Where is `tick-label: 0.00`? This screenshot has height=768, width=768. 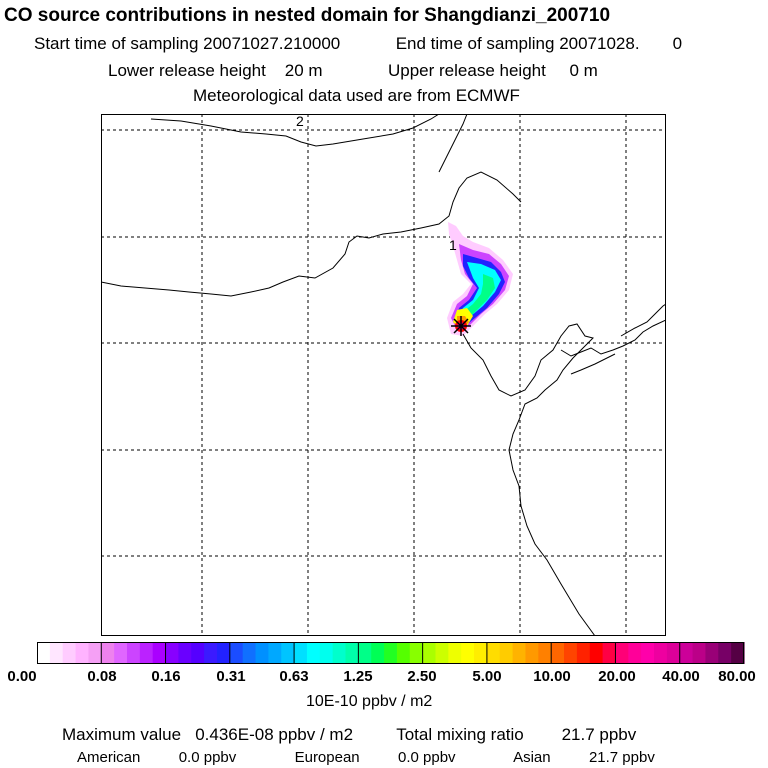 tick-label: 0.00 is located at coordinates (22, 676).